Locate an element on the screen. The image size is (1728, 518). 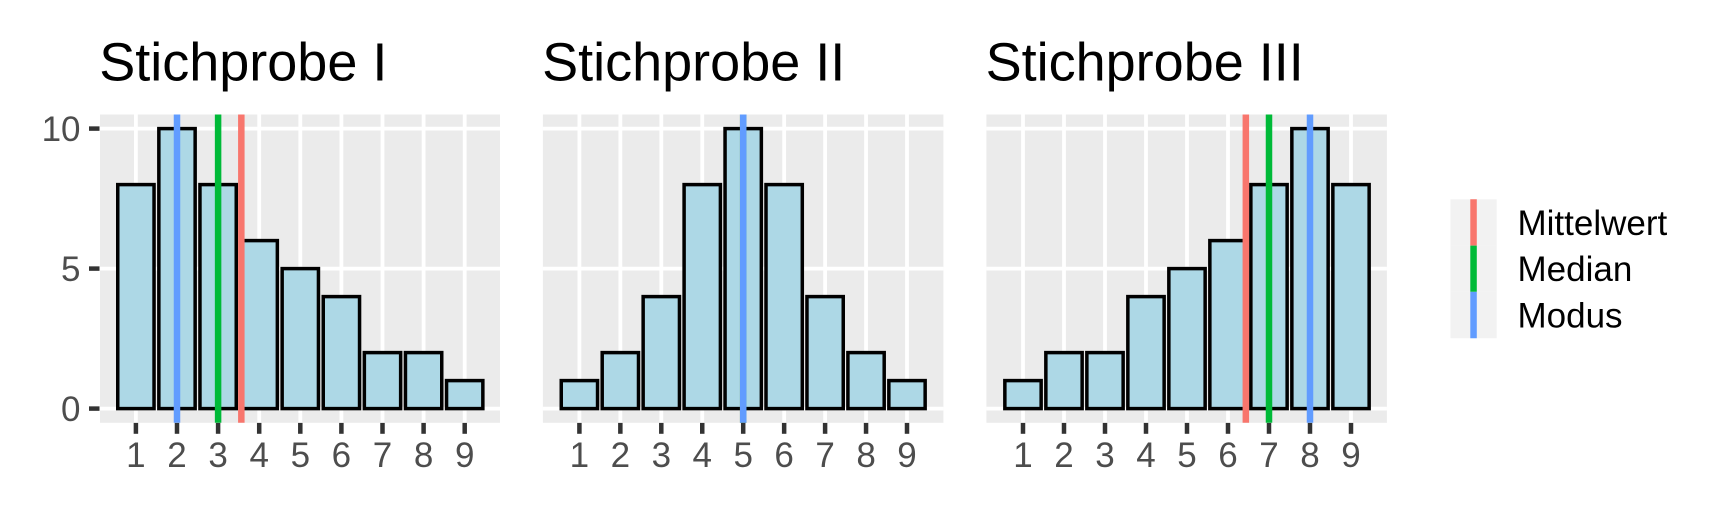
svg-text: Modus is located at coordinates (1570, 315).